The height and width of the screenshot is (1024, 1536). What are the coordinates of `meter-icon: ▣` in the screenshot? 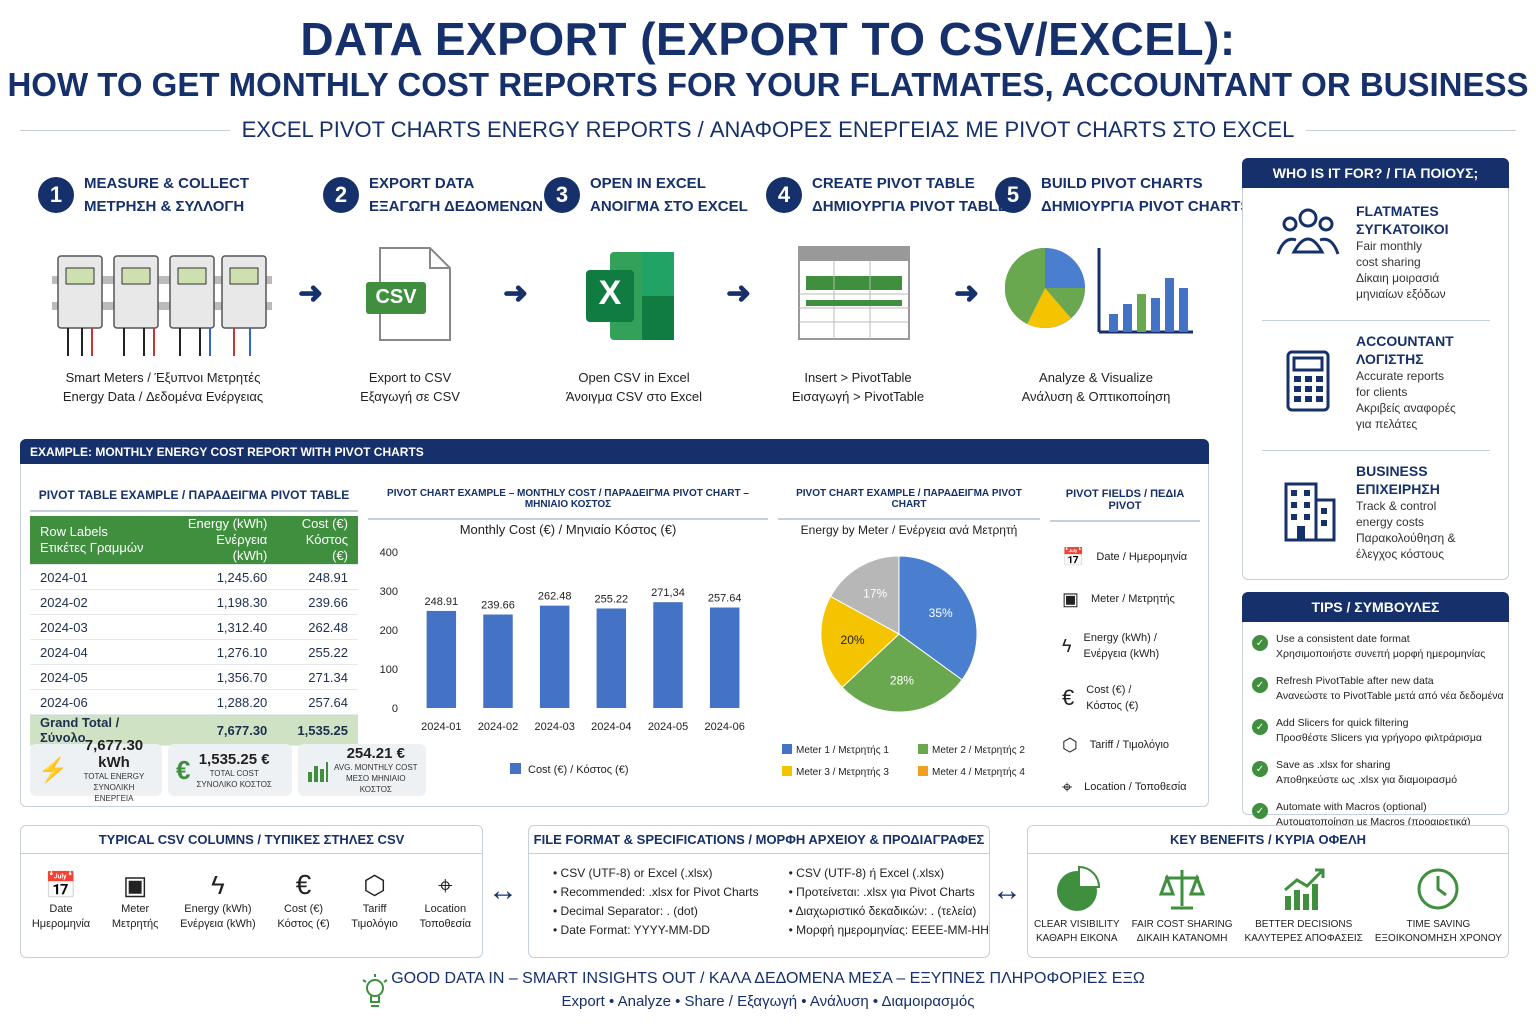 It's located at (135, 885).